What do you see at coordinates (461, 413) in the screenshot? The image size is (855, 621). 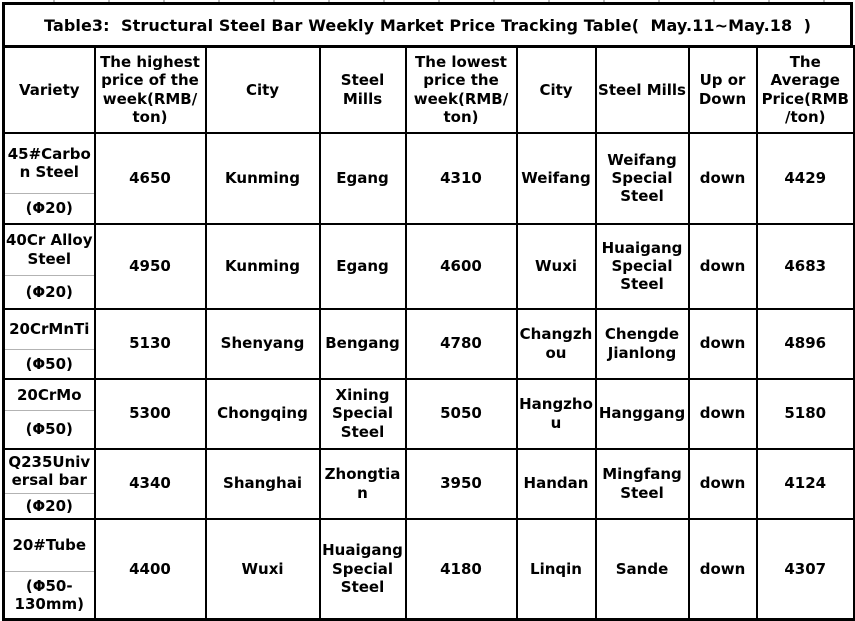 I see `cell-lowest-price: 5050` at bounding box center [461, 413].